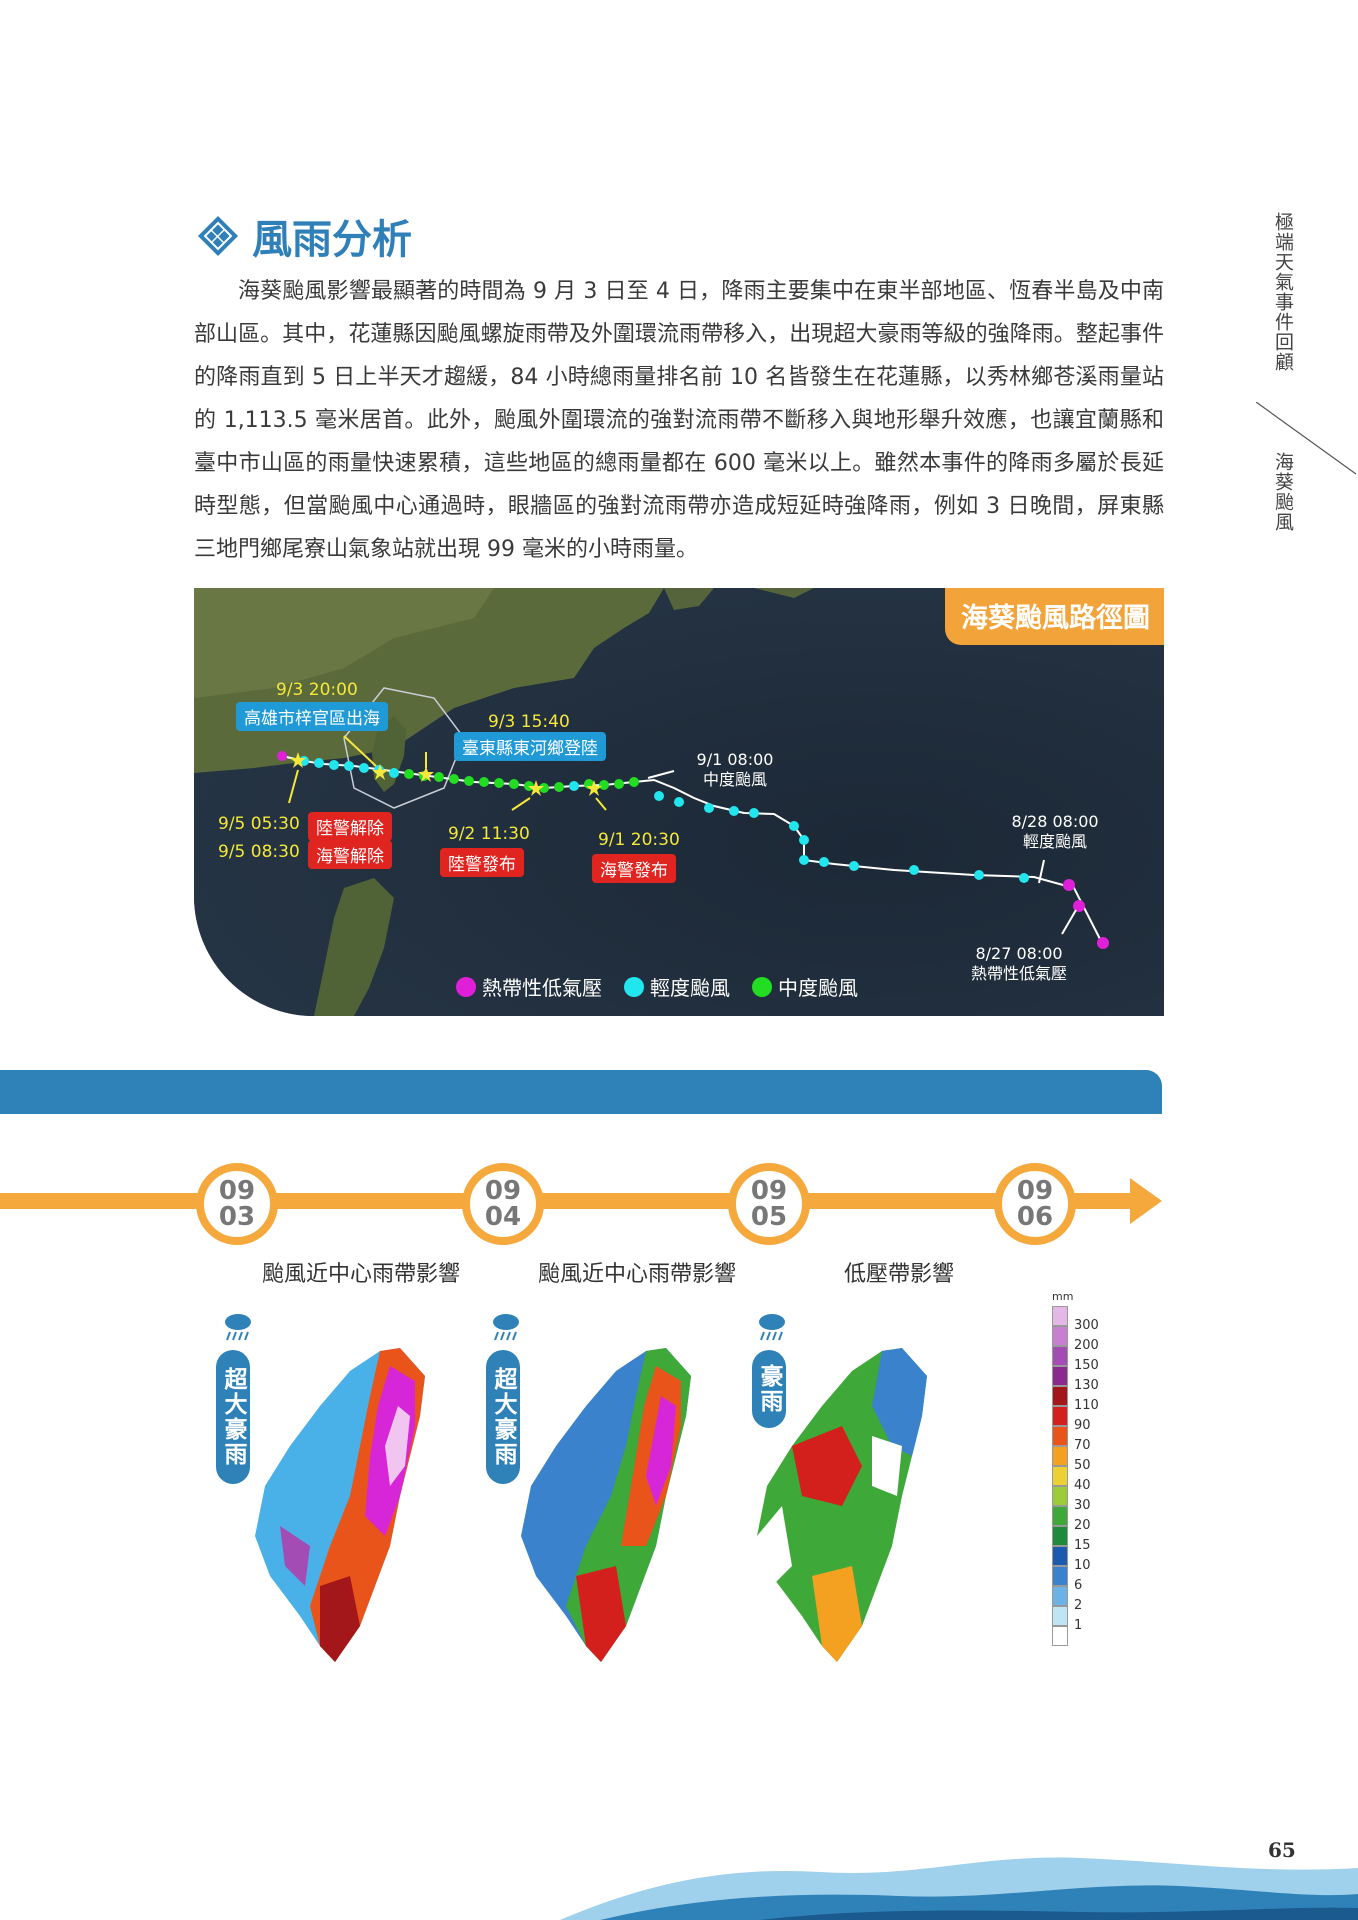 Image resolution: width=1358 pixels, height=1920 pixels. I want to click on map-title: 海葵颱風路徑圖, so click(1054, 616).